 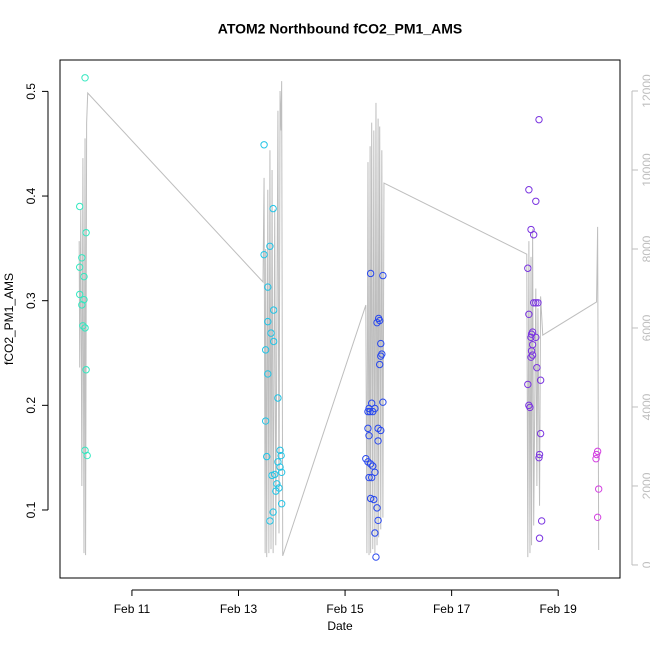 I want to click on y-tick-label: 0.4, so click(x=31, y=195).